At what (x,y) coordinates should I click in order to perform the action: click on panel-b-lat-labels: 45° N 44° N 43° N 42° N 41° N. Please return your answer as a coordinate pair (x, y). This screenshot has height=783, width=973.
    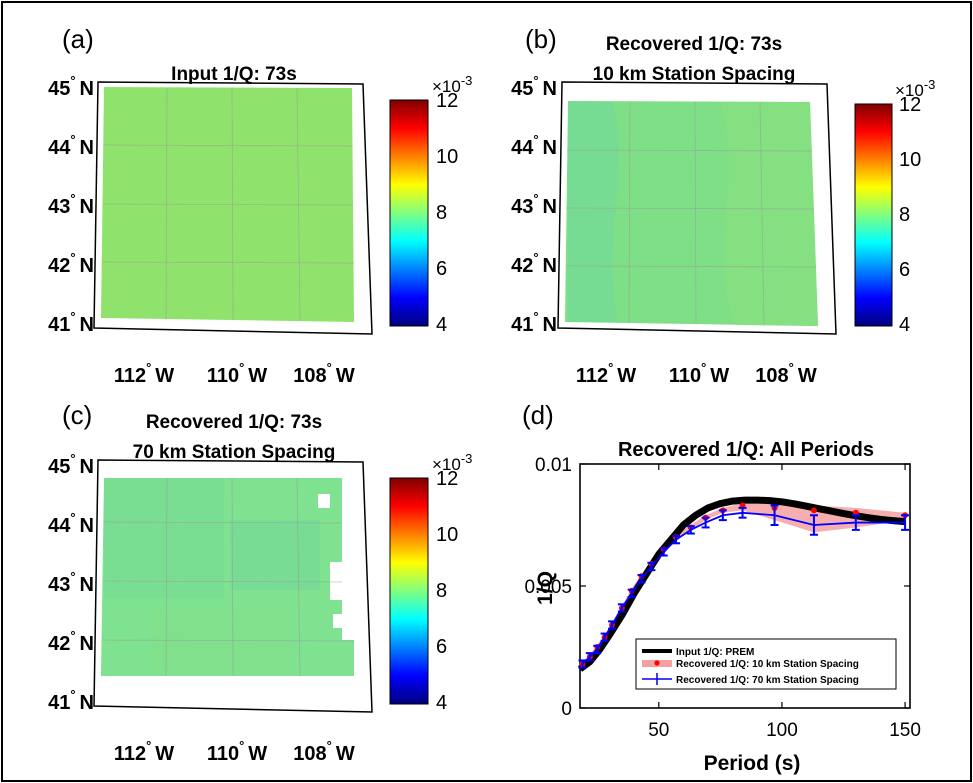
    Looking at the image, I should click on (534, 204).